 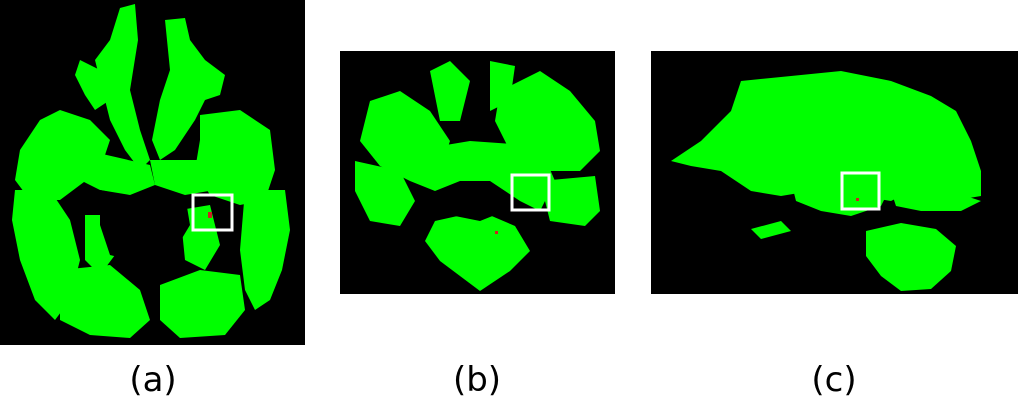 I want to click on roi-box-a, so click(x=212, y=212).